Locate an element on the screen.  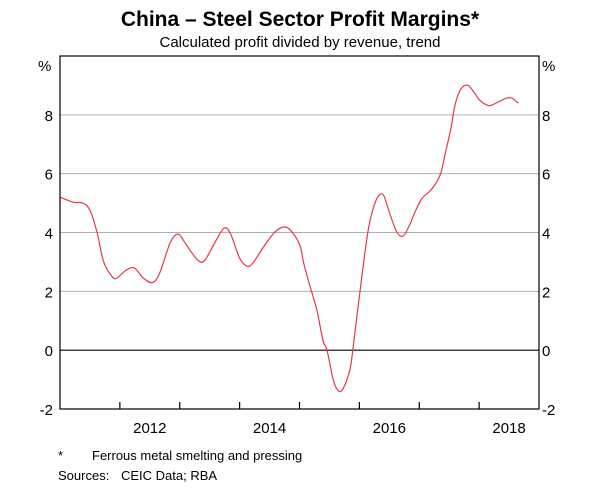
y-tick-label-left: 0 is located at coordinates (49, 351).